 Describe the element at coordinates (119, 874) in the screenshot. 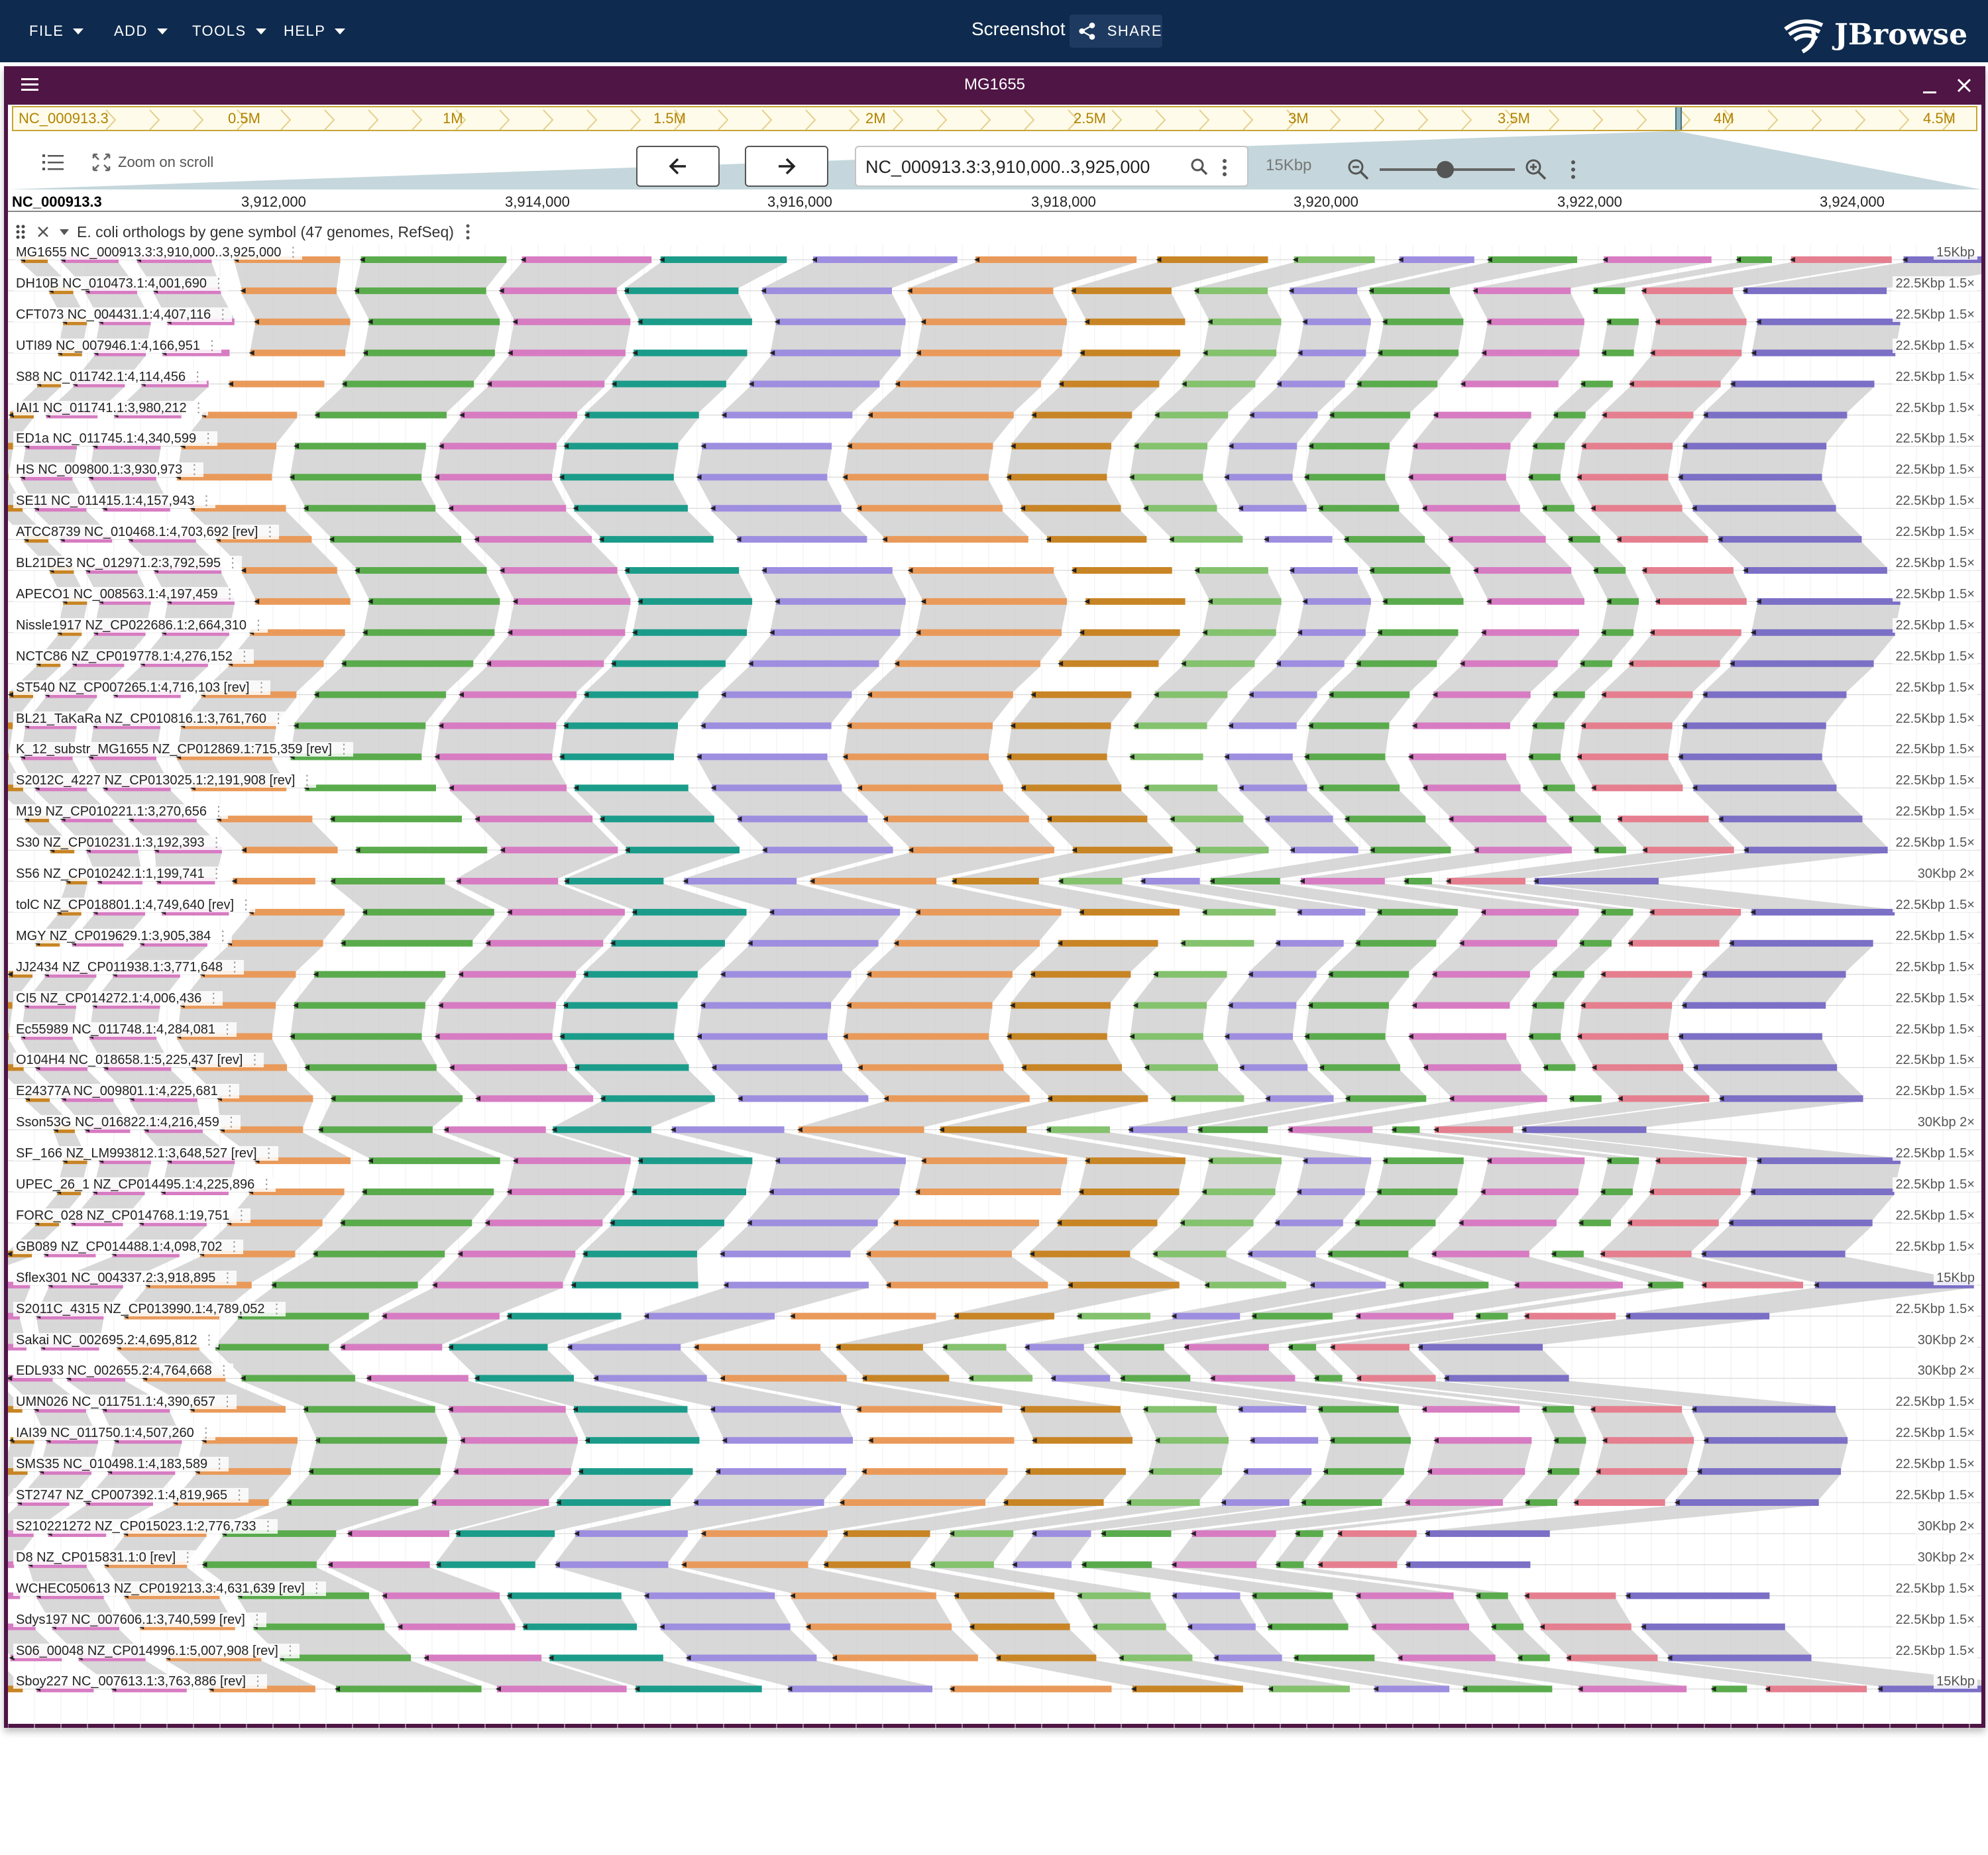

I see `genome-row-label: S56 NZ_CP010242.1:1,199,741 ⋮` at that location.